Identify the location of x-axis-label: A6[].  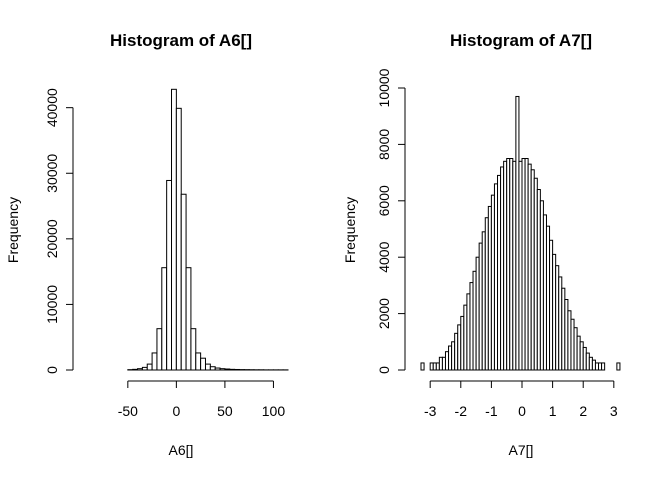
(181, 450).